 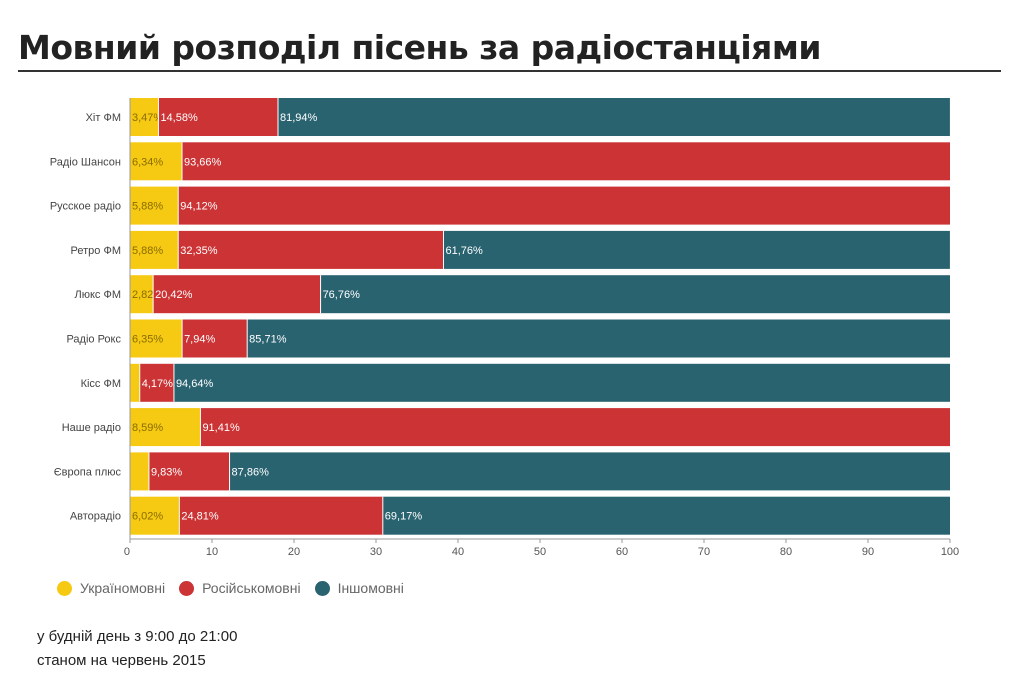 I want to click on category-label: Кісс ФМ, so click(x=101, y=384).